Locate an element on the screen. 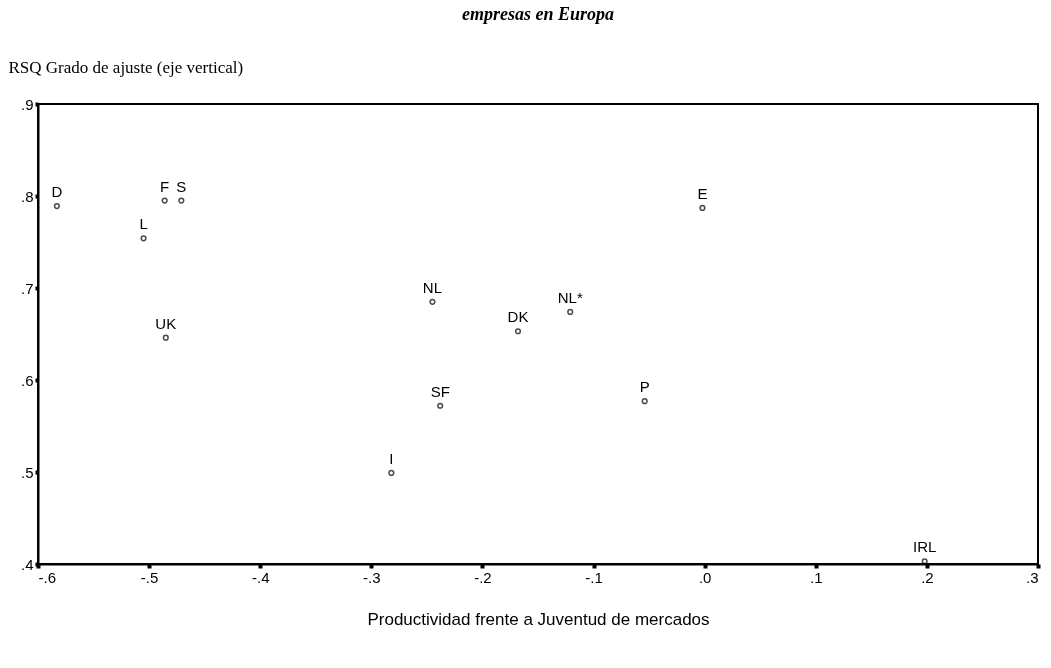 Image resolution: width=1051 pixels, height=668 pixels. y-tick-label: .7 is located at coordinates (27, 288).